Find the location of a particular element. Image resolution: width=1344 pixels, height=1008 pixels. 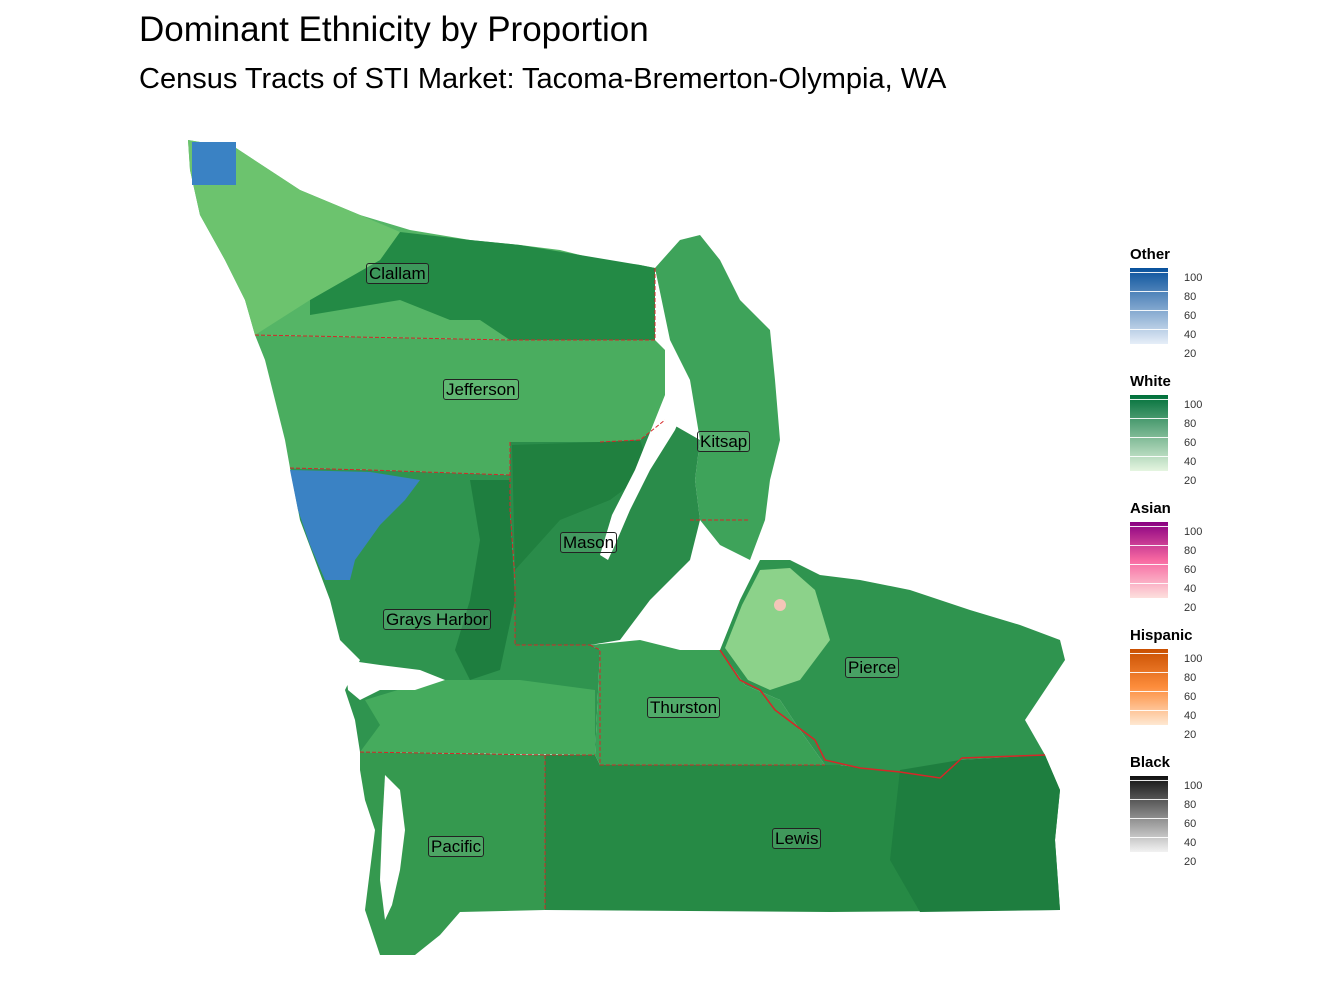

county-label-lewis: Lewis is located at coordinates (797, 838).